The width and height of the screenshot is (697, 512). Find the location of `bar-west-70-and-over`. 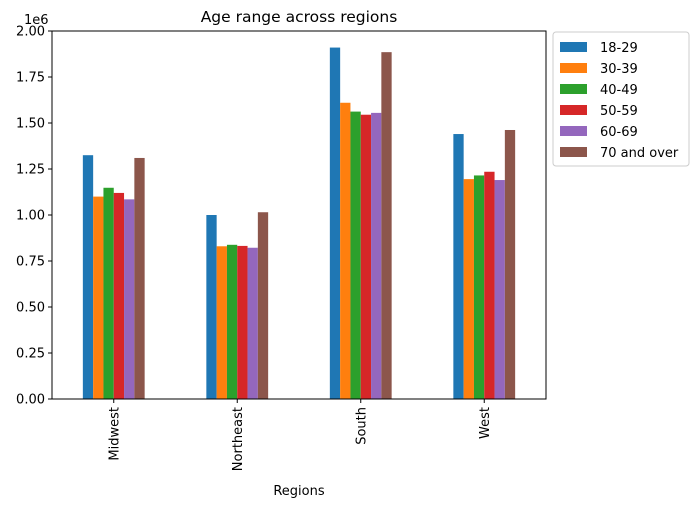

bar-west-70-and-over is located at coordinates (510, 264).